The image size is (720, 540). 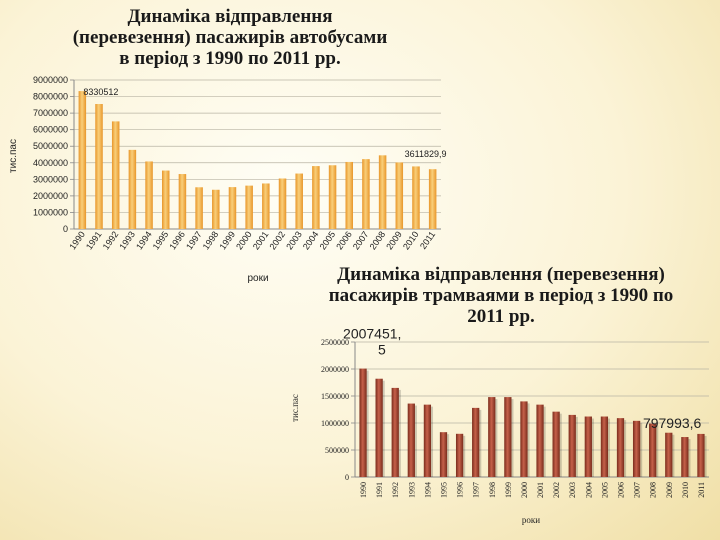 I want to click on bus-x-tick-label: 1999, so click(x=227, y=240).